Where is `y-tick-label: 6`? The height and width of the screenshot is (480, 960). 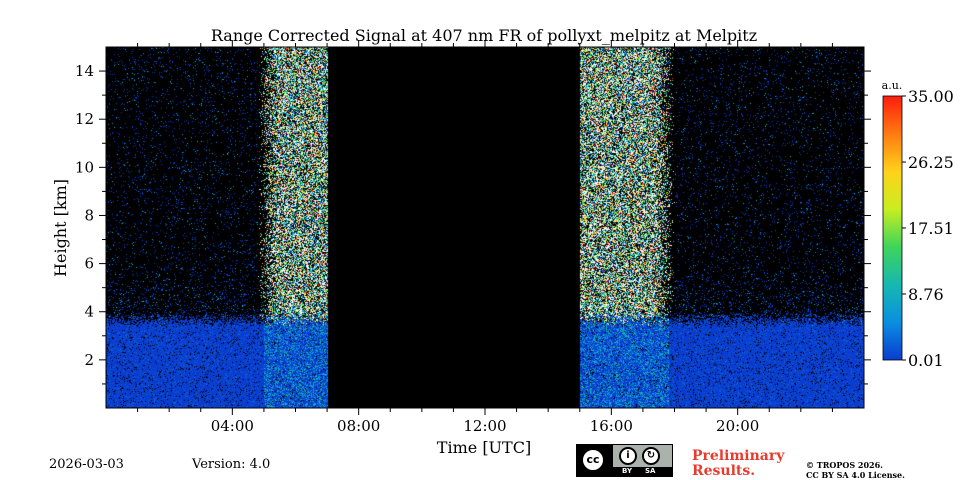 y-tick-label: 6 is located at coordinates (89, 264).